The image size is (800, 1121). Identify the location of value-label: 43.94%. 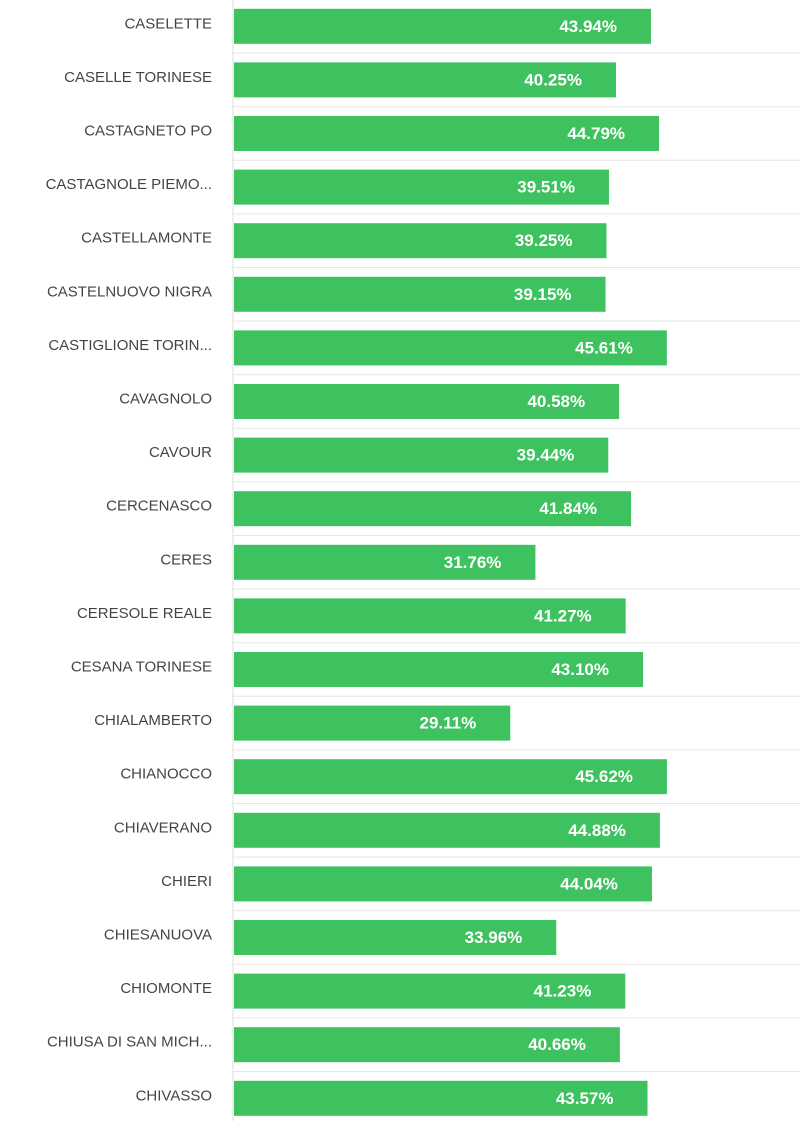
(588, 26).